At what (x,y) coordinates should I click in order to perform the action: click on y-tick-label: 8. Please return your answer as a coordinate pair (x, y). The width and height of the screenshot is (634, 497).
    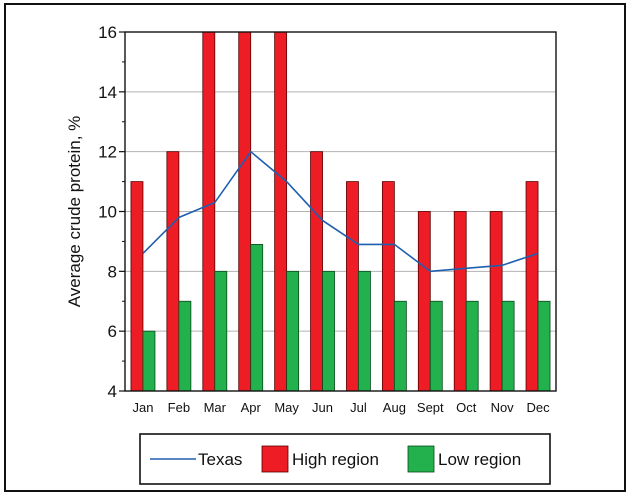
    Looking at the image, I should click on (112, 271).